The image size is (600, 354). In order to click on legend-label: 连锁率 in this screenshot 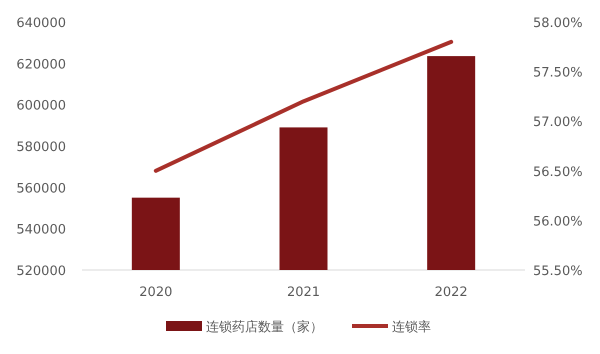, I will do `click(411, 327)`.